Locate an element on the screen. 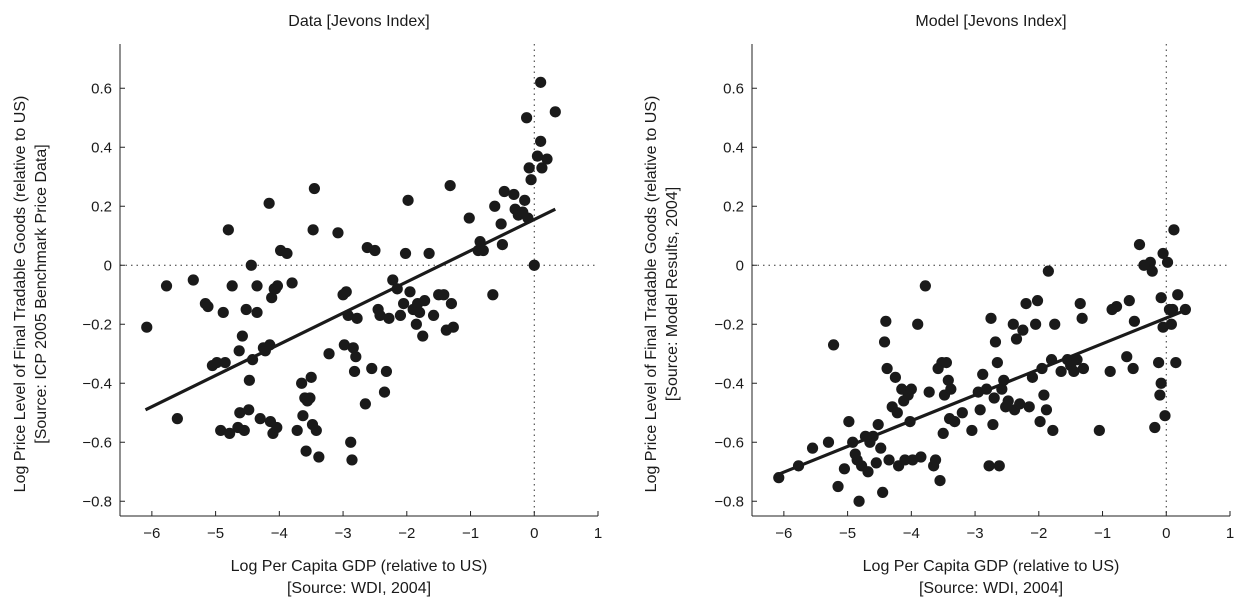 This screenshot has width=1235, height=600. x-tick-label: −3 is located at coordinates (975, 533).